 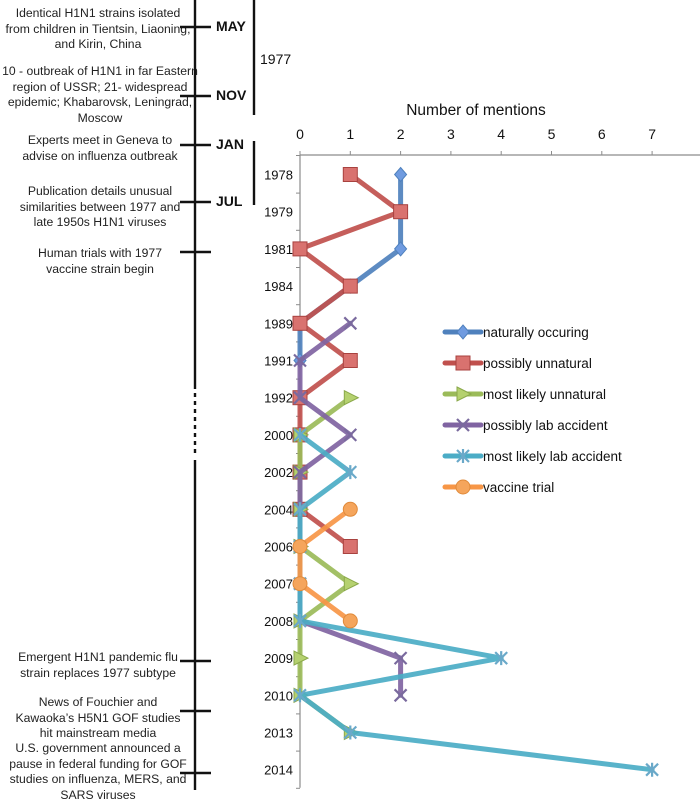 What do you see at coordinates (350, 134) in the screenshot?
I see `x-tick-label: 1` at bounding box center [350, 134].